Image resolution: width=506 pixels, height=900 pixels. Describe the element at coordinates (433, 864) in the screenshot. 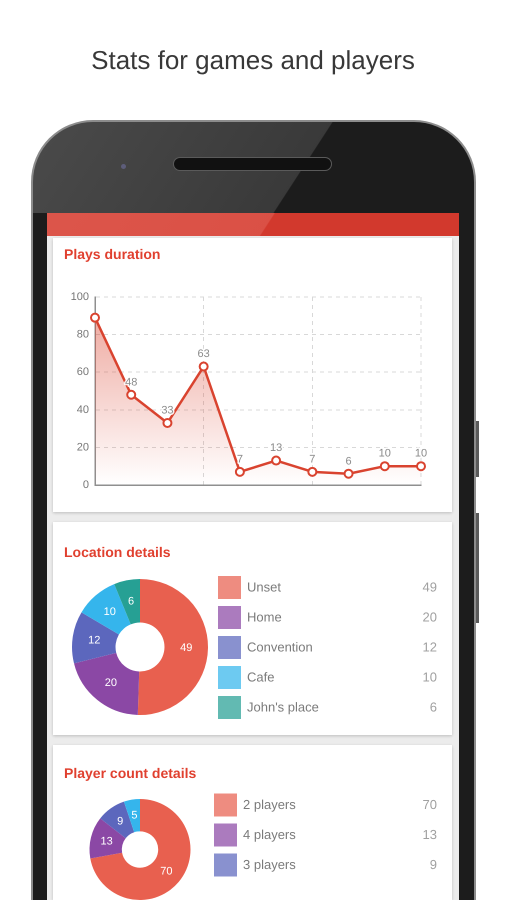

I see `text: 9` at that location.